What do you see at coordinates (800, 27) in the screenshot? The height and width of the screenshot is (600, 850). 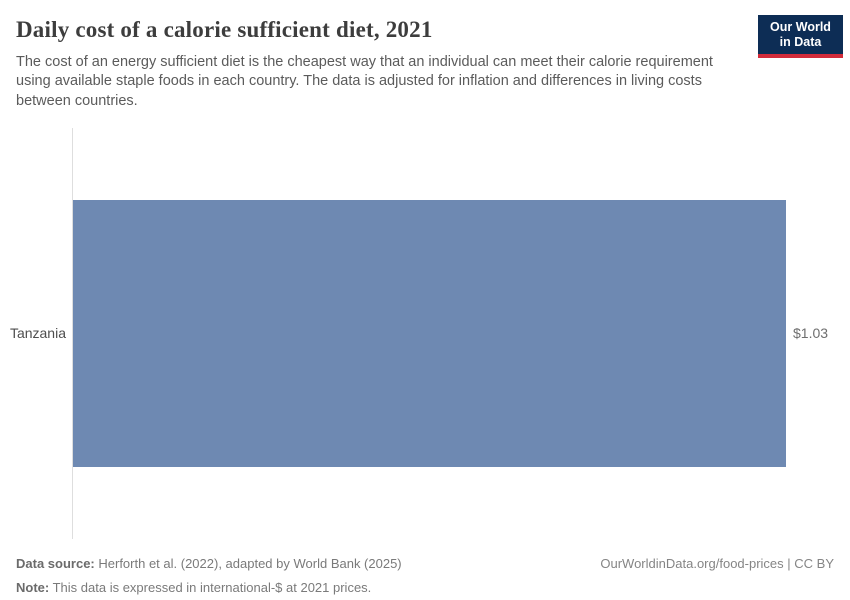 I see `owid-logo-line1: Our World` at bounding box center [800, 27].